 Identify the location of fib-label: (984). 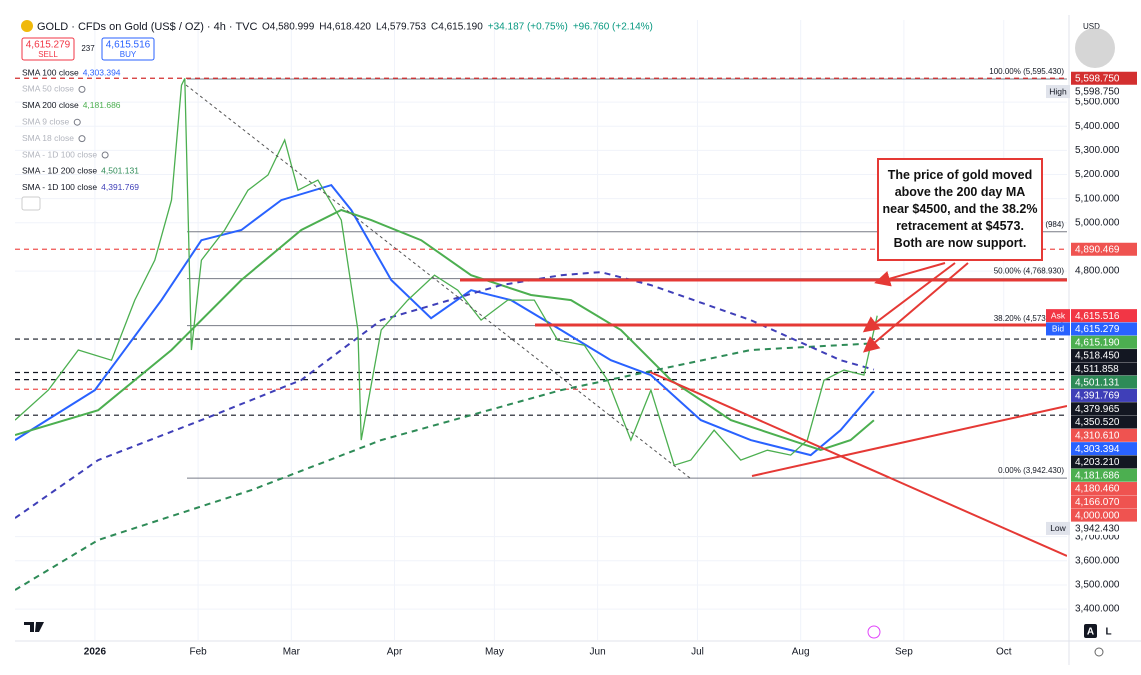
(1054, 224).